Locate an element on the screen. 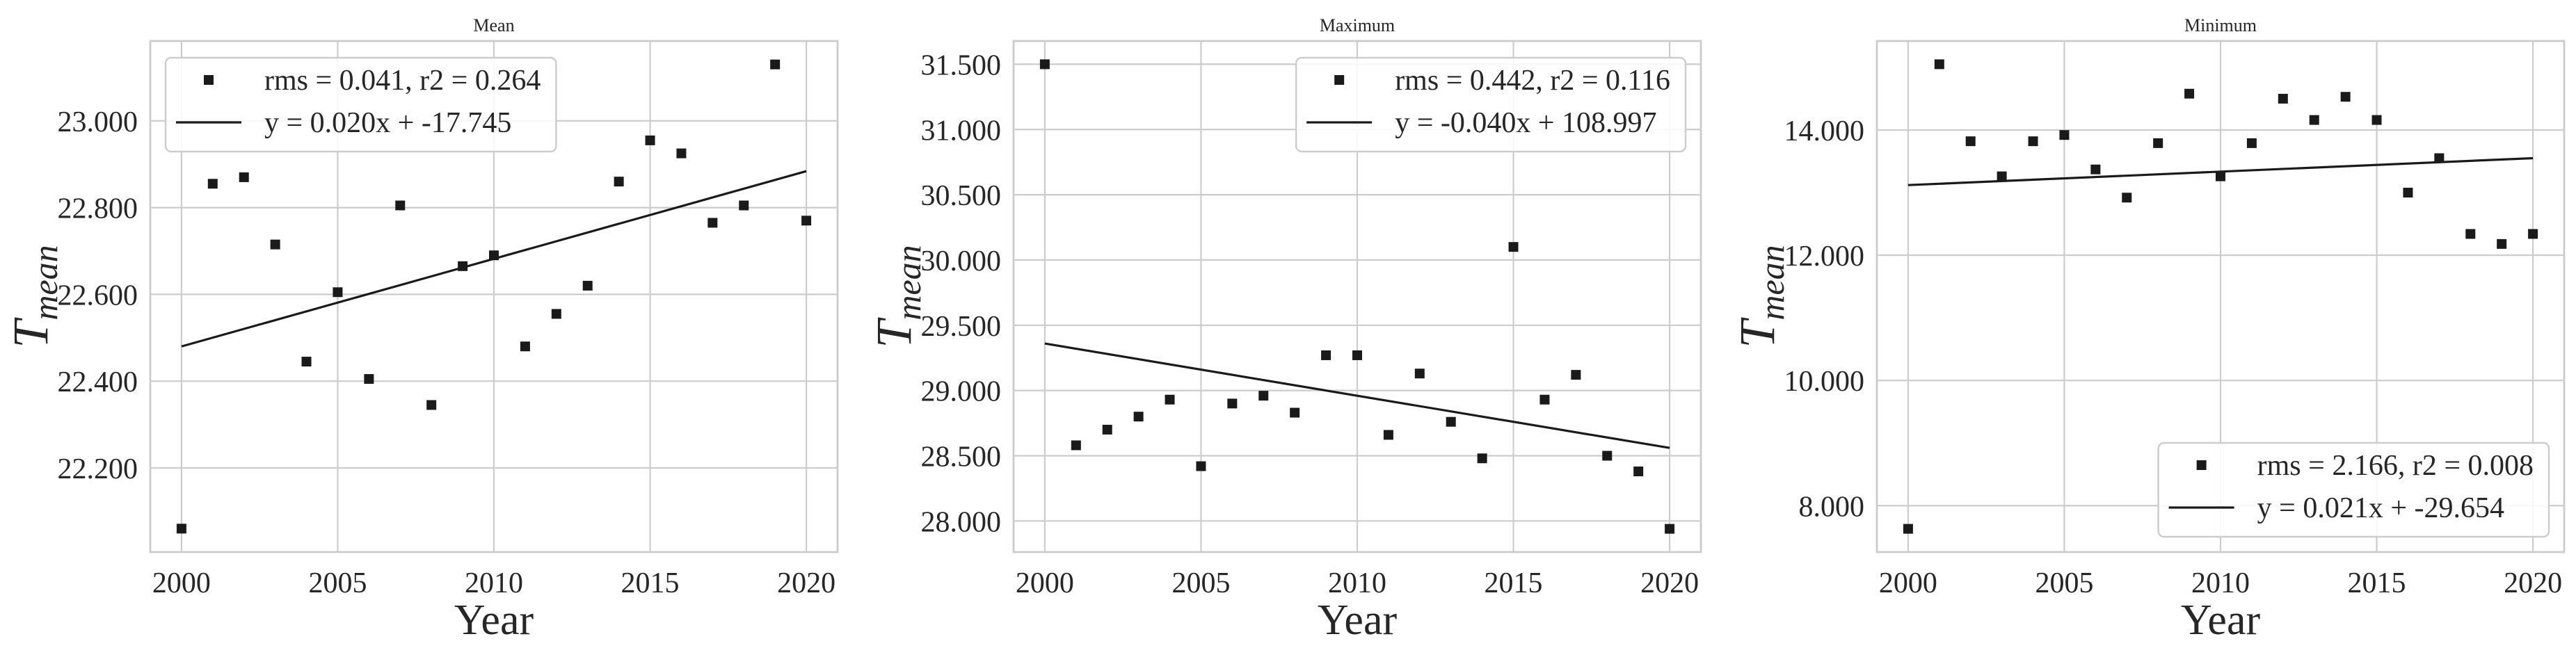 The height and width of the screenshot is (648, 2576). legend-label: rms = 2.166, r2 = 0.008 is located at coordinates (2395, 466).